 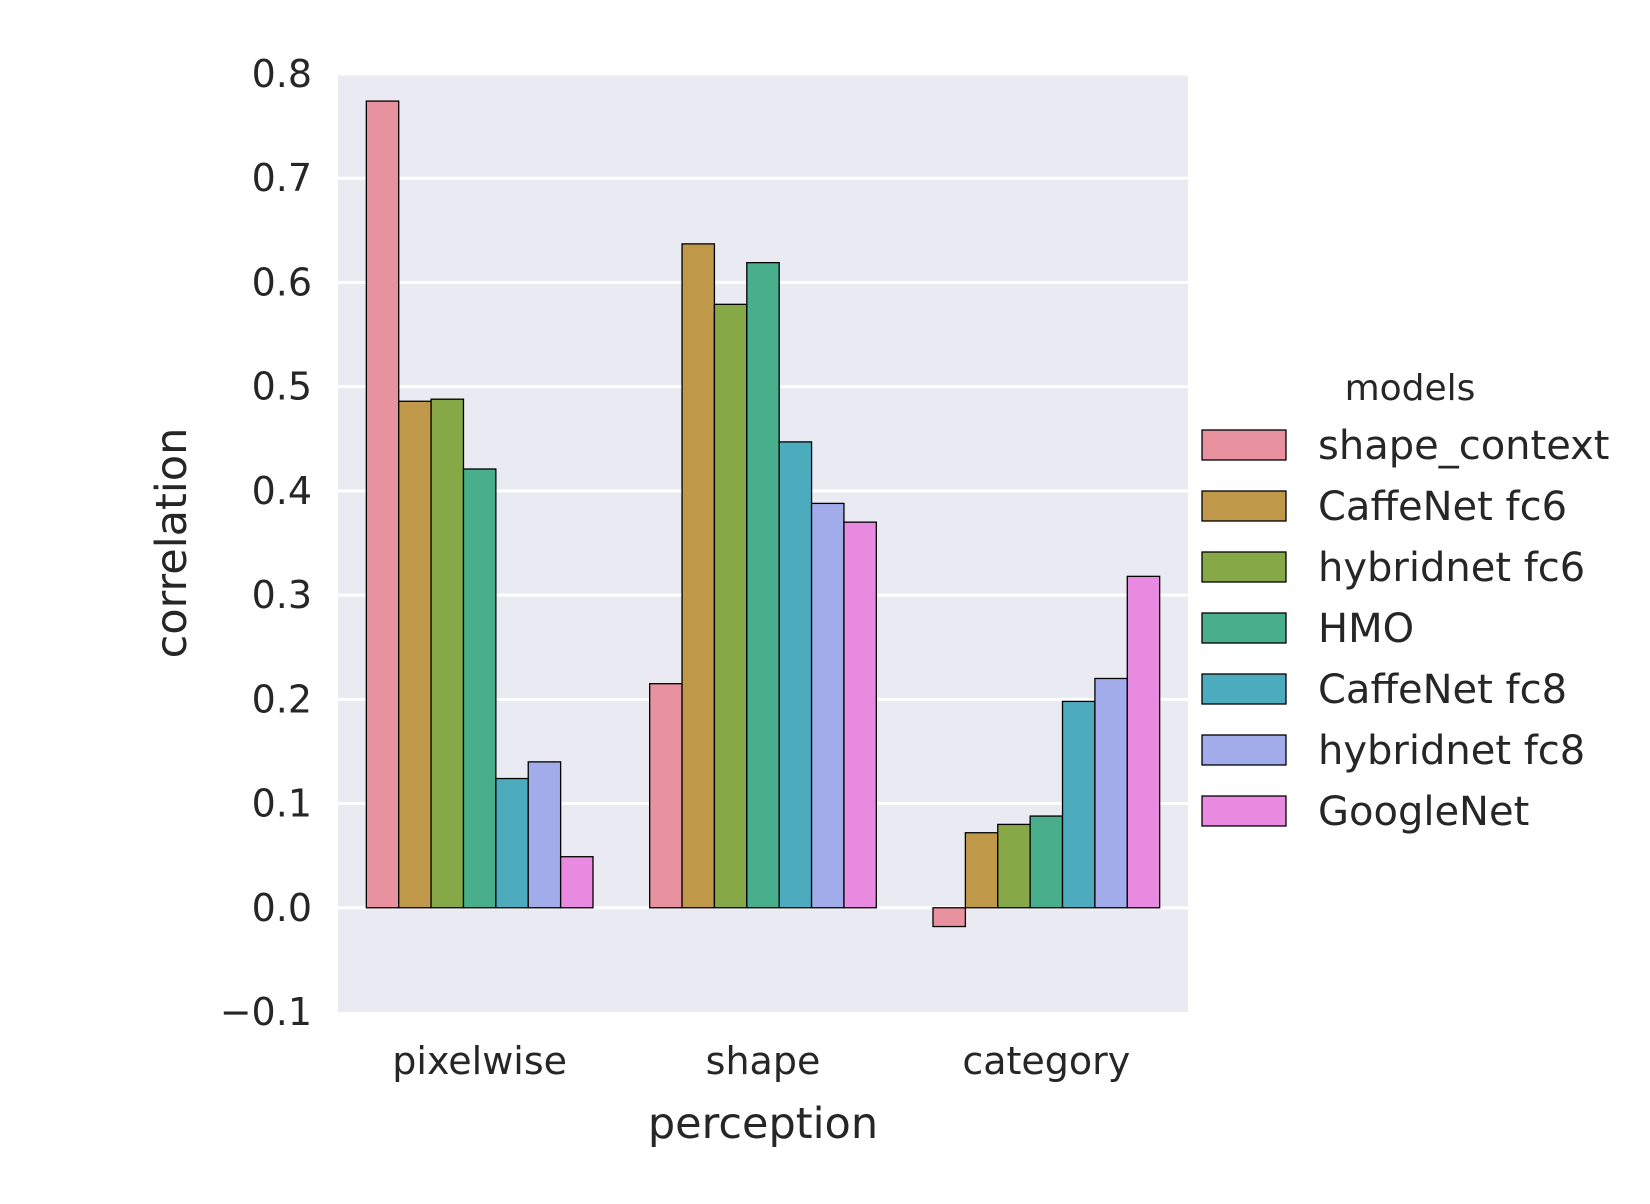 I want to click on legend-label: hybridnet fc6, so click(x=1451, y=568).